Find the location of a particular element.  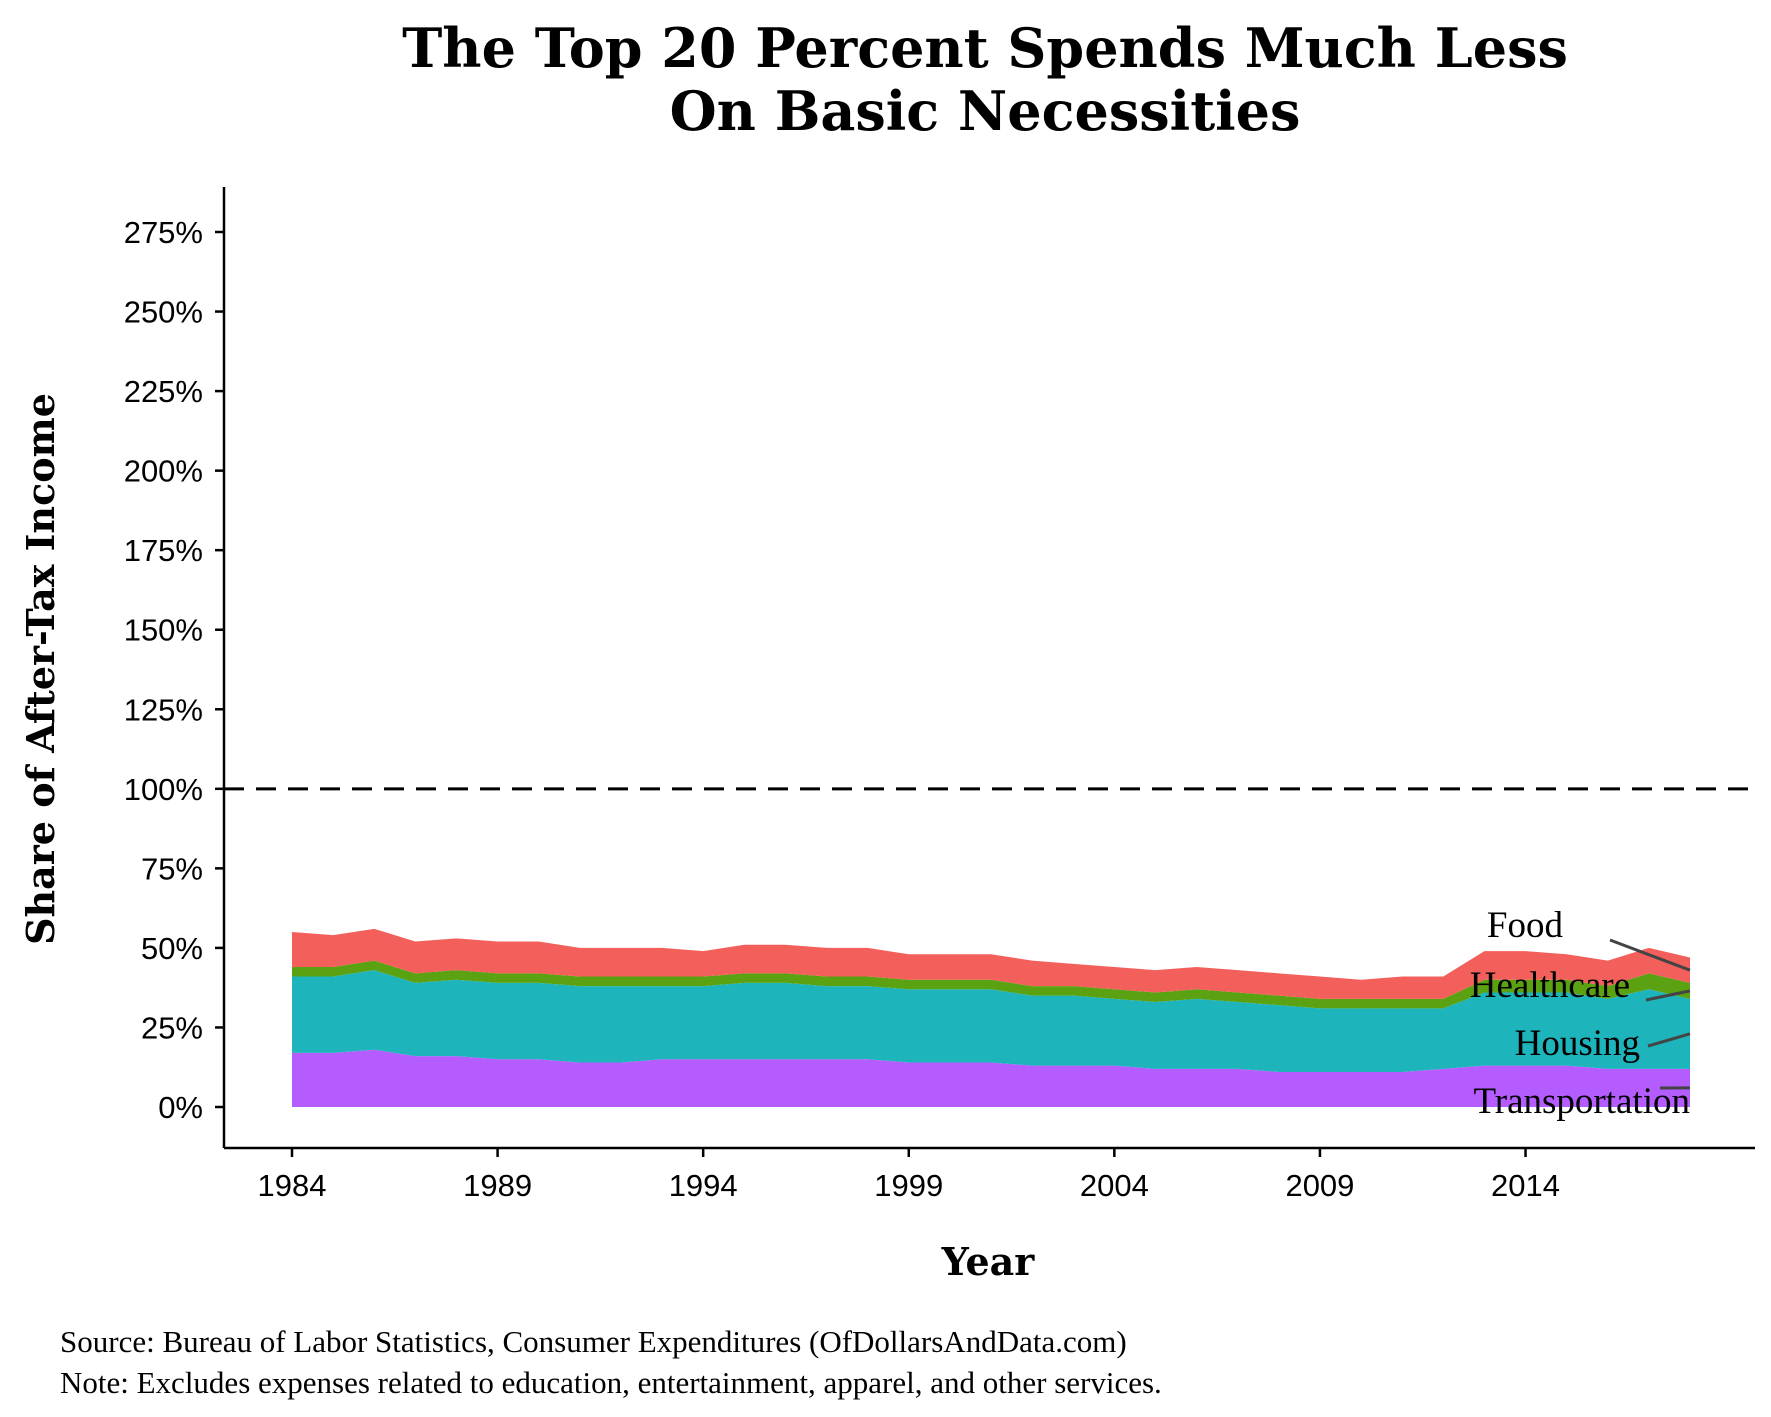

x-tick-label: 1999 is located at coordinates (908, 1185).